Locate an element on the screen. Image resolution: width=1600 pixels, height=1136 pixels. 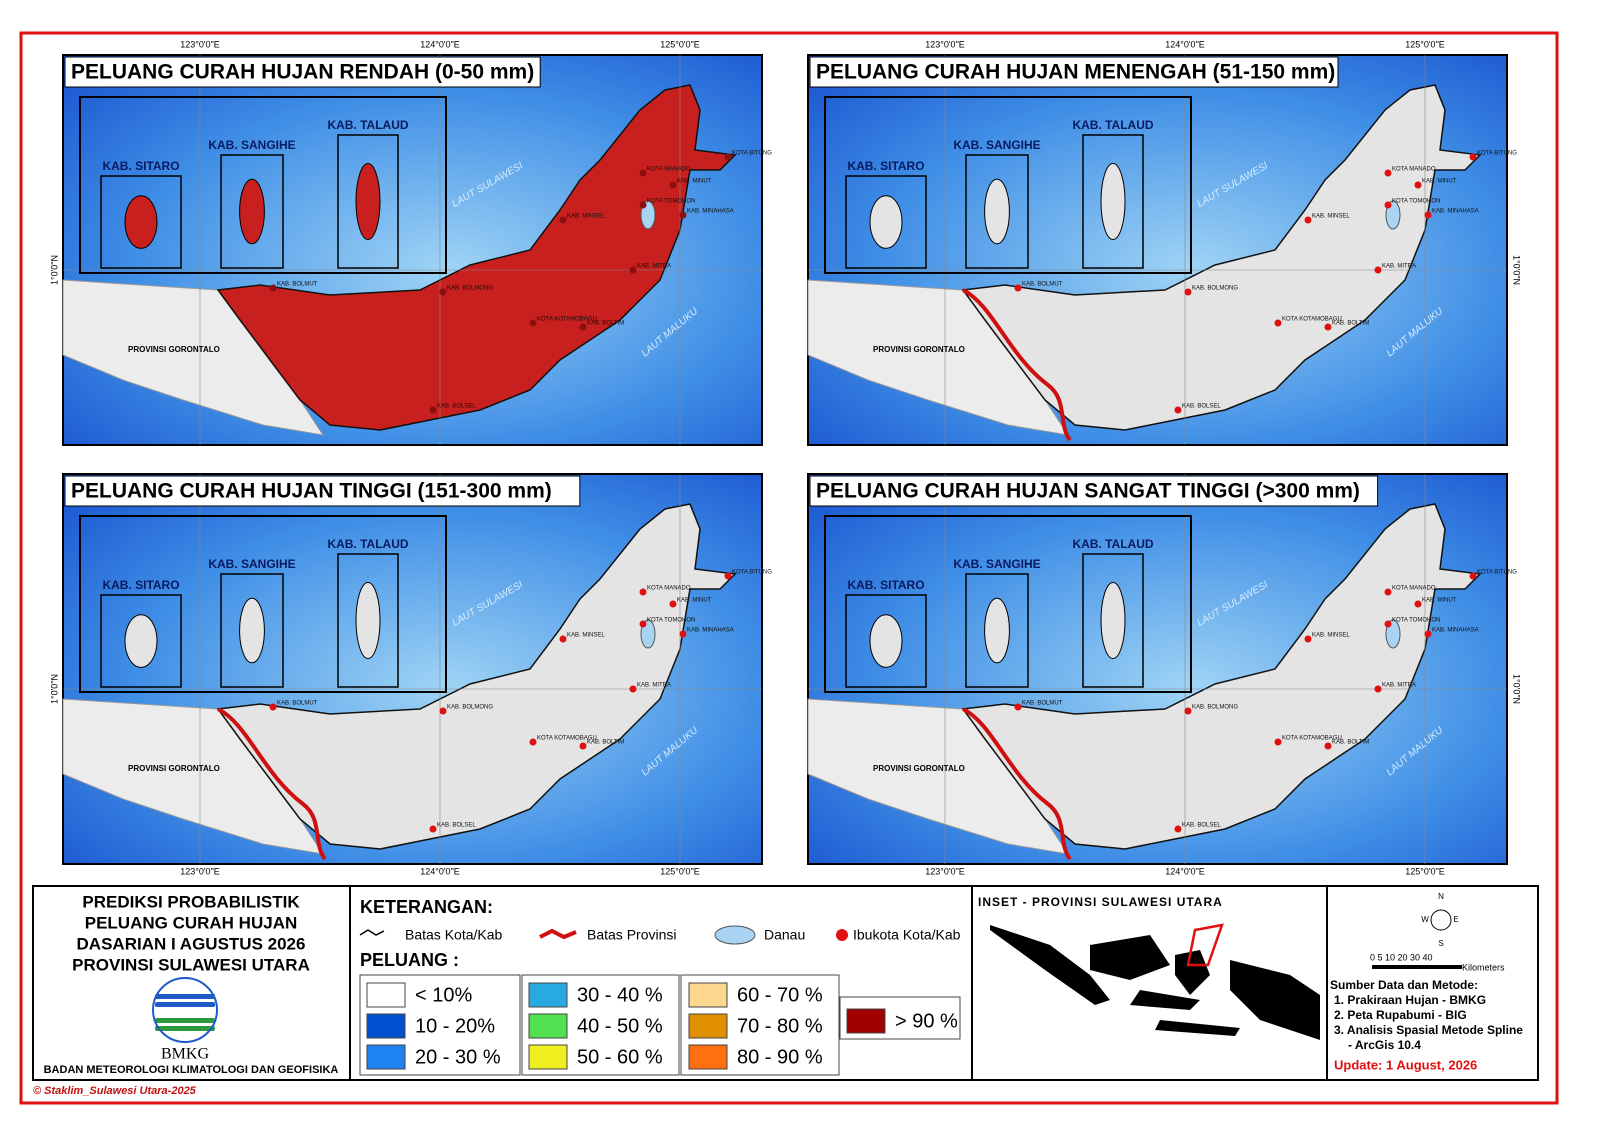
logo is located at coordinates (185, 1010).